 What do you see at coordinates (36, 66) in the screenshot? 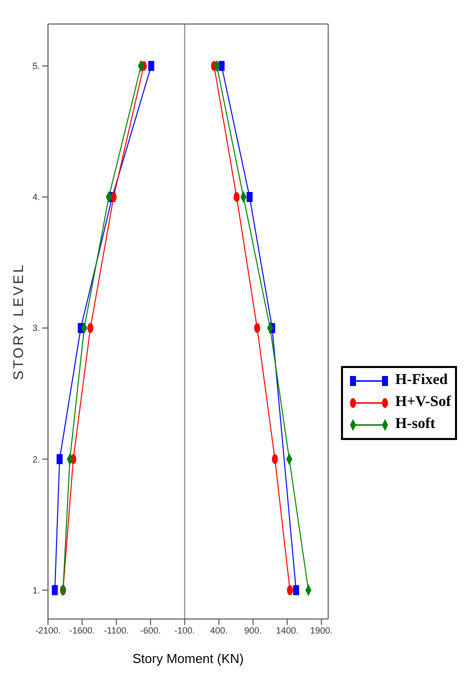
I see `y-tick-label: 5.` at bounding box center [36, 66].